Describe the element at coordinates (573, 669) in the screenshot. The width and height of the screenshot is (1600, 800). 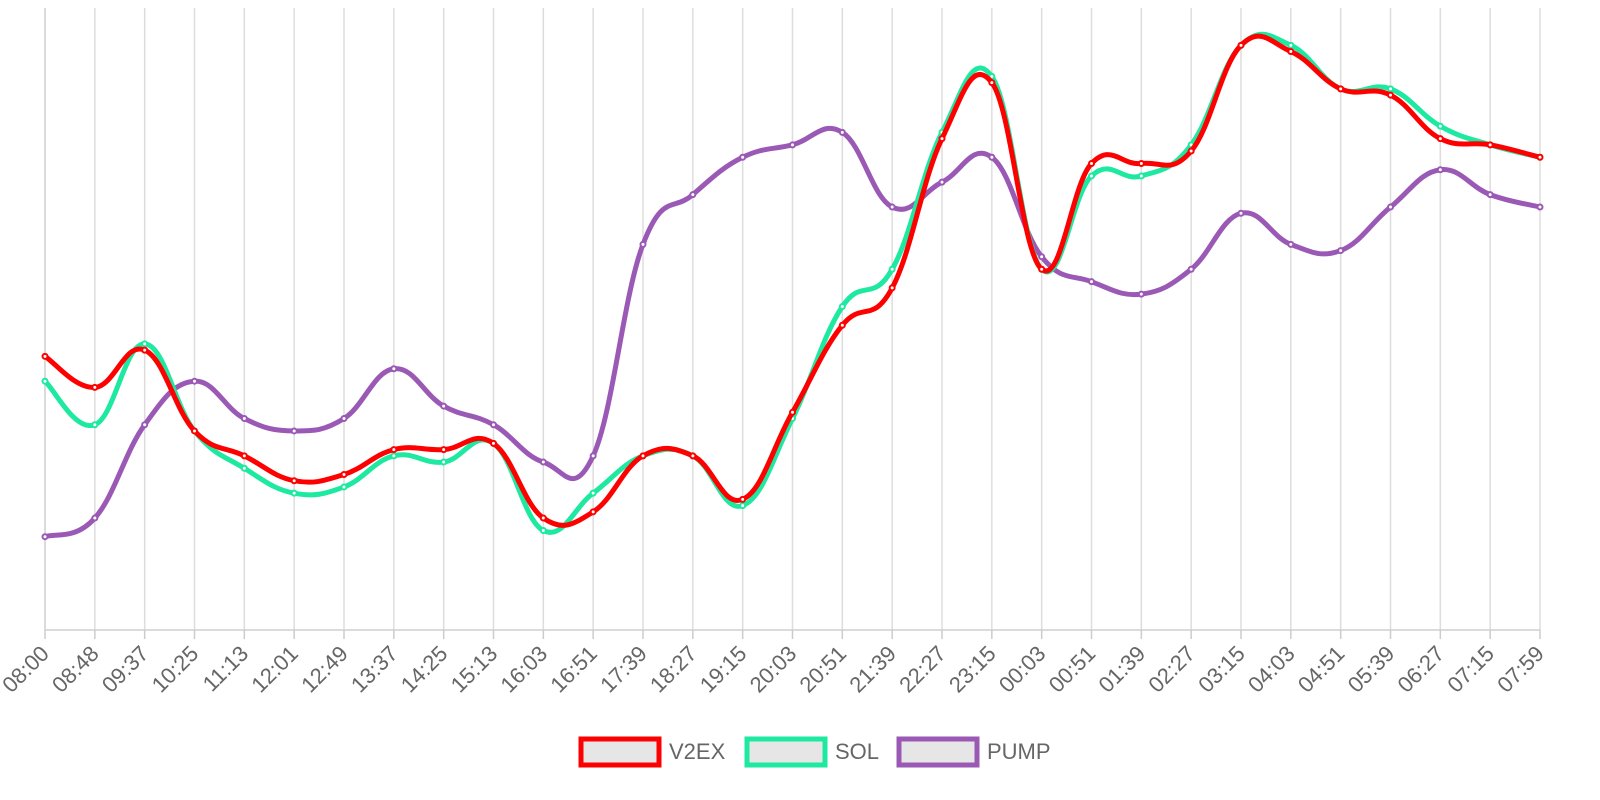
I see `x-tick-label: 16:51` at that location.